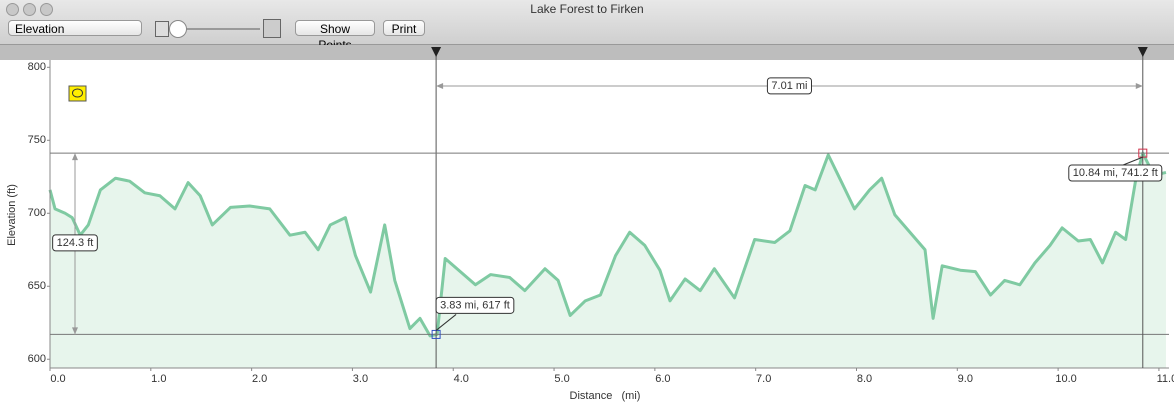  Describe the element at coordinates (561, 379) in the screenshot. I see `x-tick-label: 5.0` at that location.